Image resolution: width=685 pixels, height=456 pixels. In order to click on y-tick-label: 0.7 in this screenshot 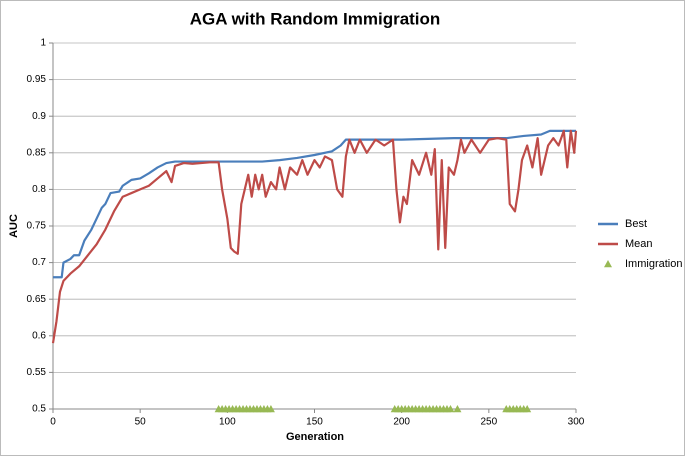, I will do `click(39, 262)`.